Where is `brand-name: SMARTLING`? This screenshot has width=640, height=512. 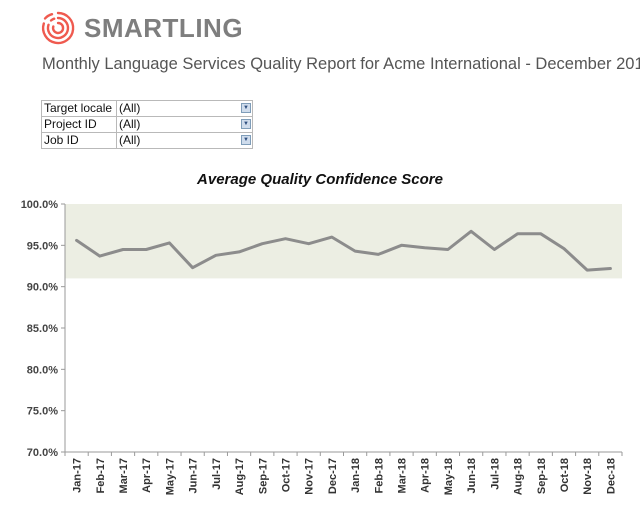 brand-name: SMARTLING is located at coordinates (164, 27).